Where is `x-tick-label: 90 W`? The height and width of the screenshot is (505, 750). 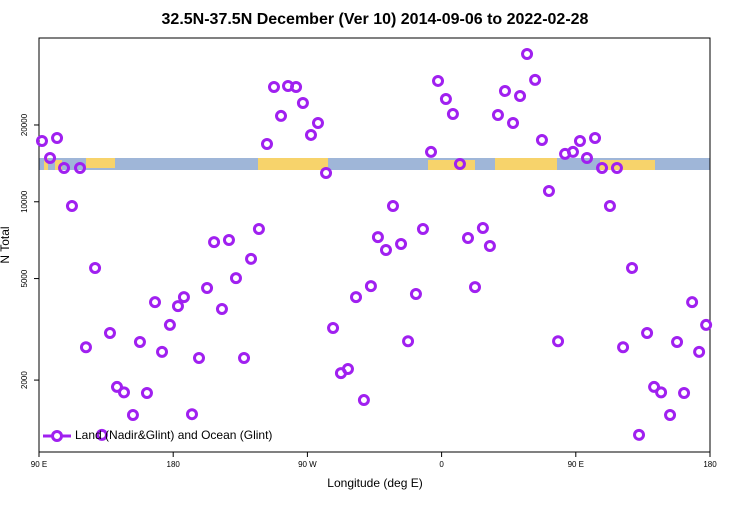 x-tick-label: 90 W is located at coordinates (307, 464).